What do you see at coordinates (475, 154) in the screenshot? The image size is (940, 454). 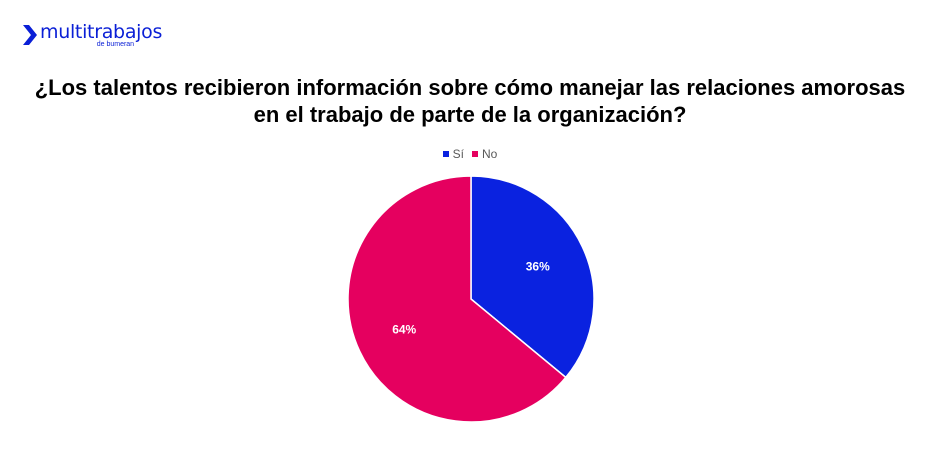 I see `legend-swatch-no` at bounding box center [475, 154].